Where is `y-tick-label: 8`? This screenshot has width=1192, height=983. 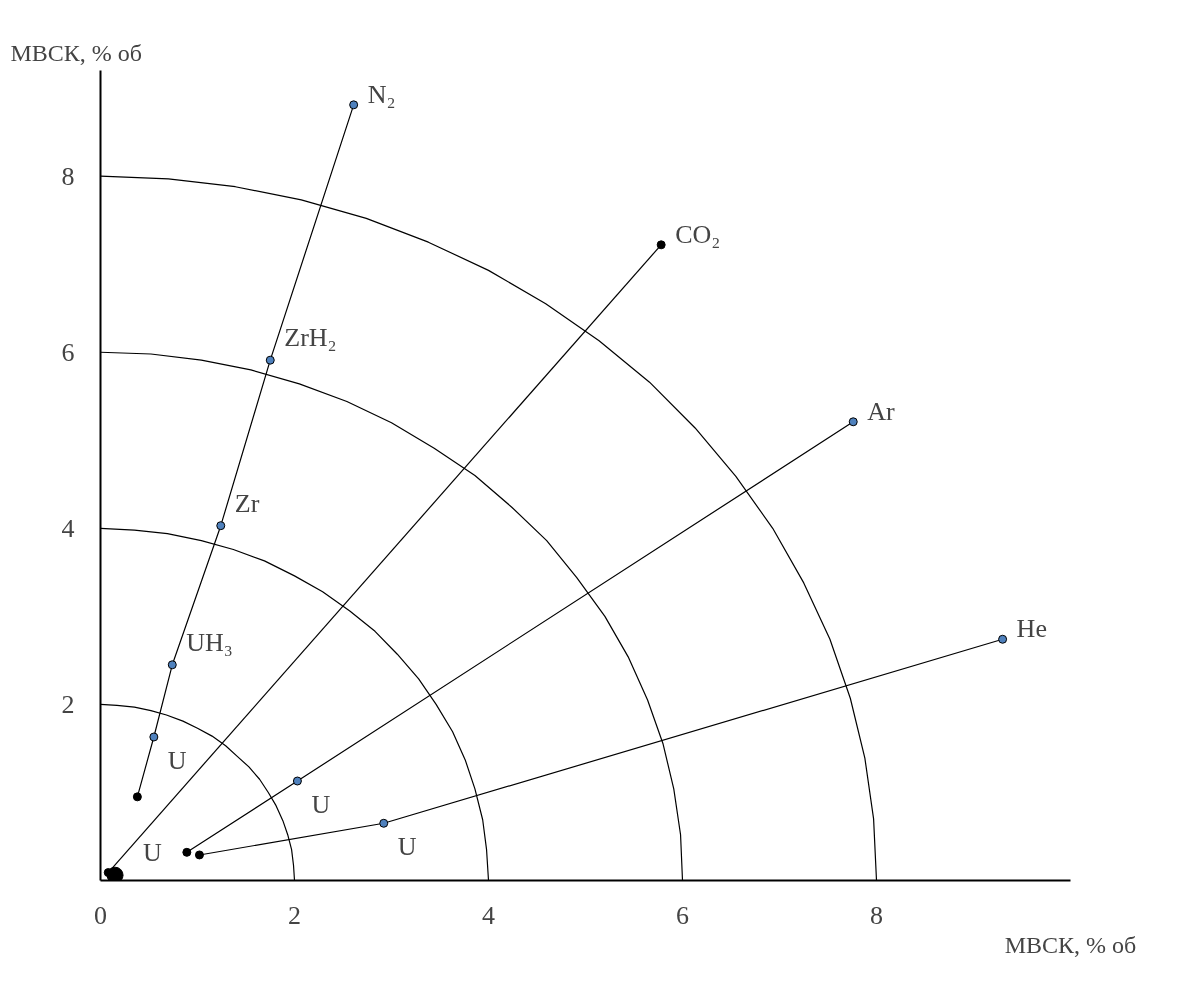
y-tick-label: 8 is located at coordinates (68, 176).